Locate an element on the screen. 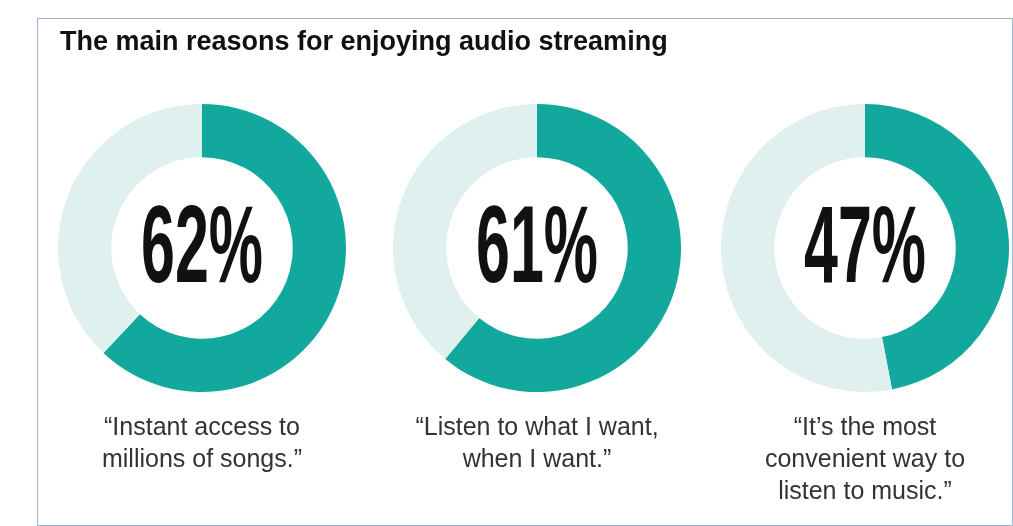 This screenshot has width=1013, height=526. data-label: 62% is located at coordinates (202, 244).